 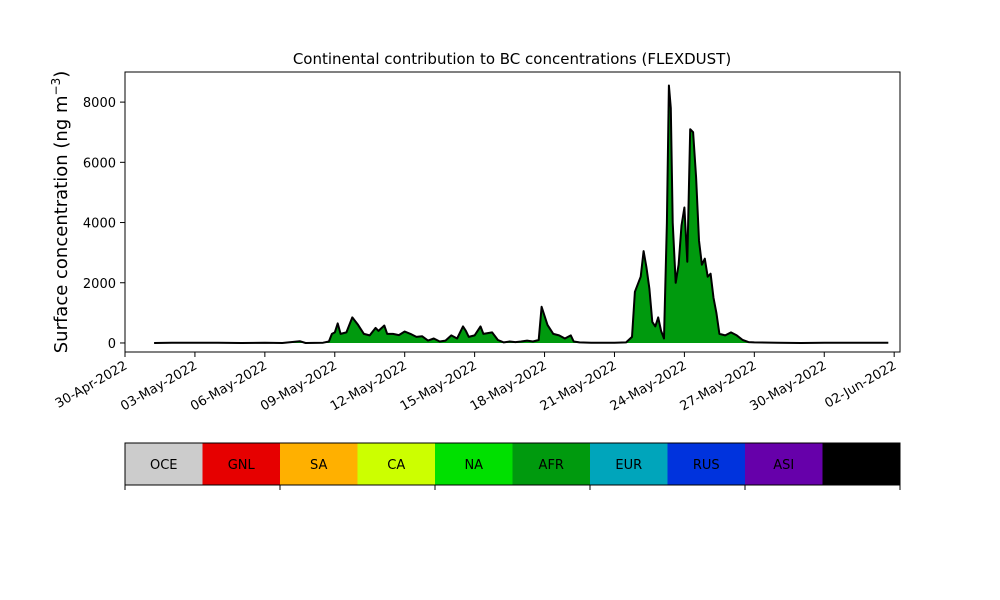 I want to click on legend-swatch-sa, so click(x=319, y=464).